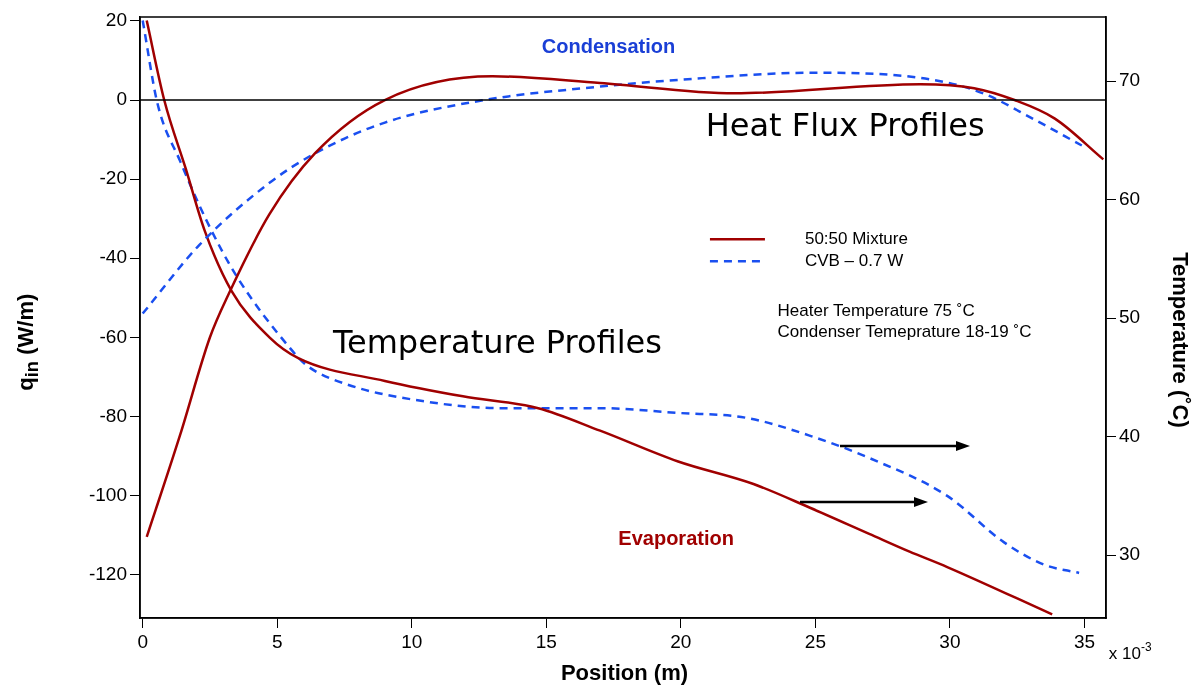 The image size is (1199, 694). I want to click on y-tick-label: -60, so click(113, 336).